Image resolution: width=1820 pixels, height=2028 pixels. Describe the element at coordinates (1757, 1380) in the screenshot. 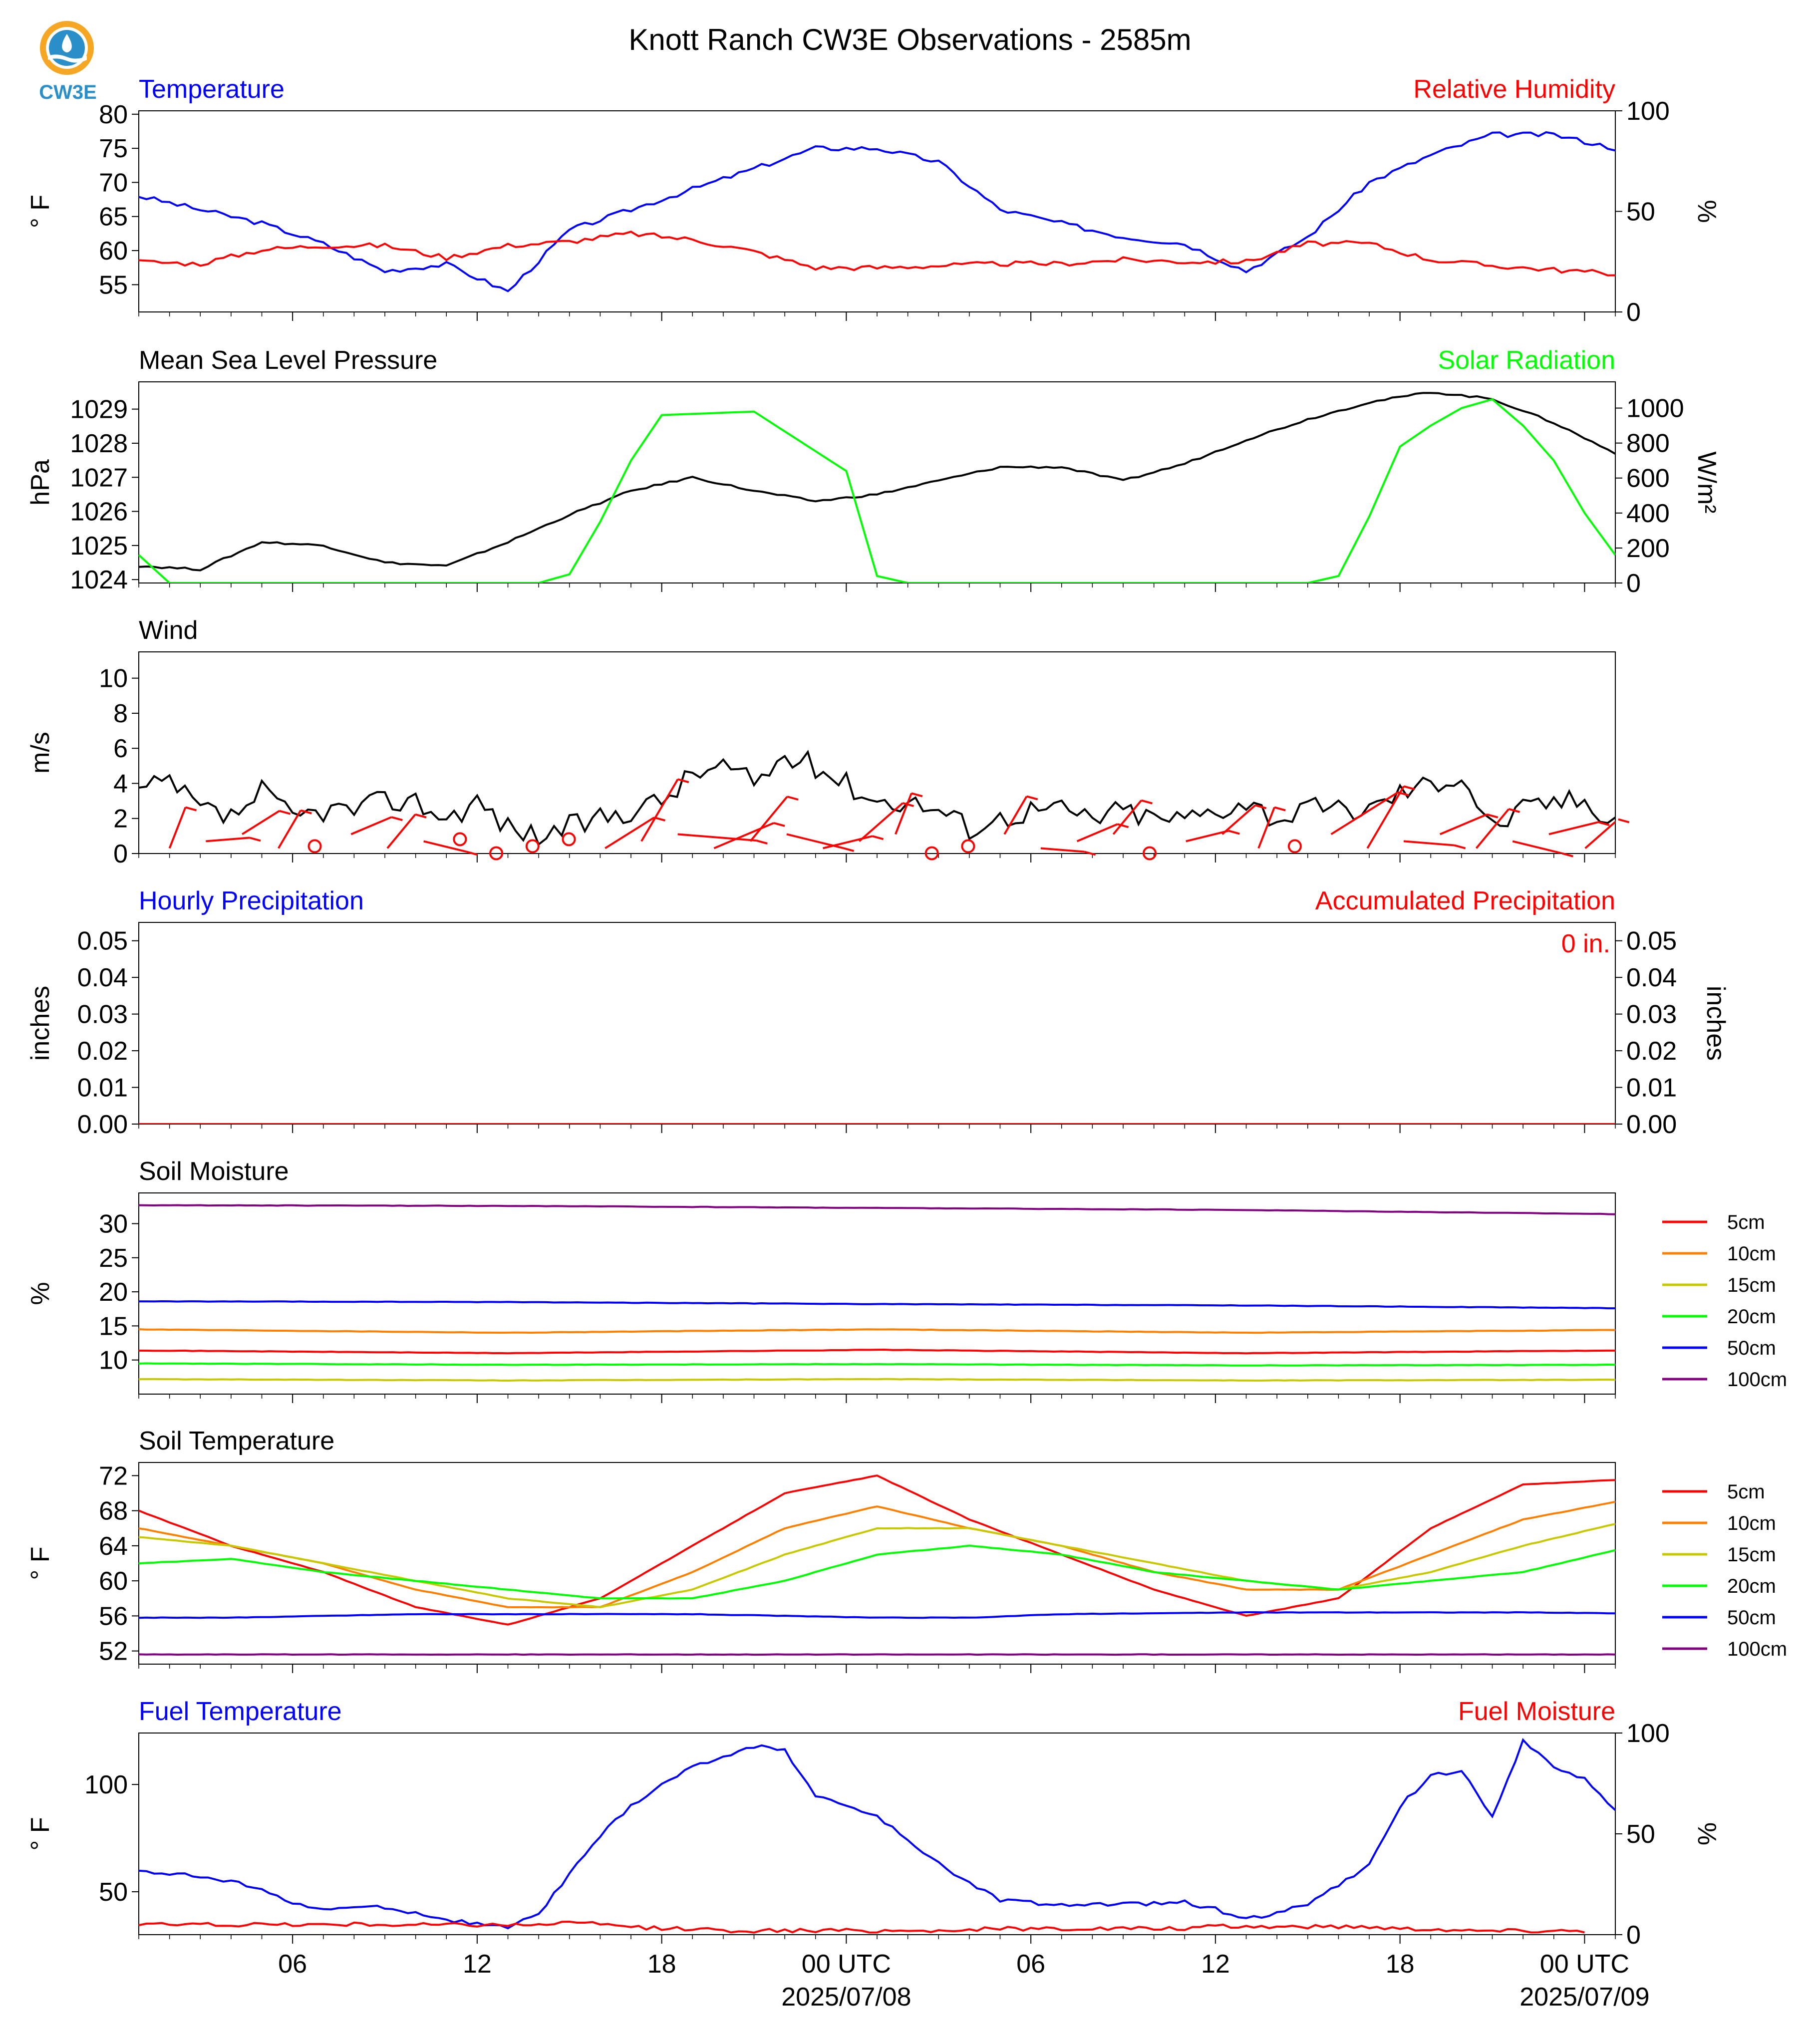

I see `soil_moisture-legend-label: 100cm` at that location.